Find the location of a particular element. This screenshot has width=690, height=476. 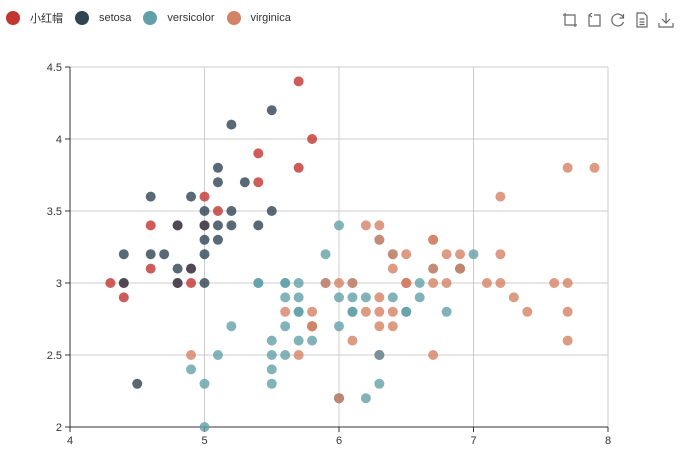

legend-label: versicolor is located at coordinates (191, 18).